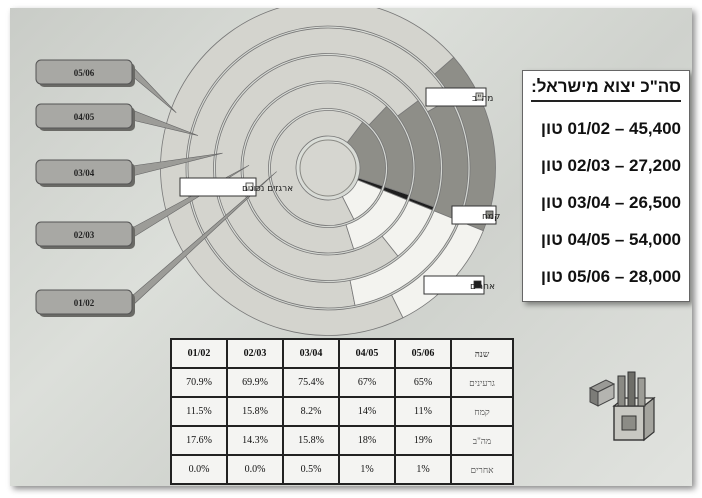 This screenshot has height=498, width=702. What do you see at coordinates (367, 411) in the screenshot?
I see `table-cell: 14%` at bounding box center [367, 411].